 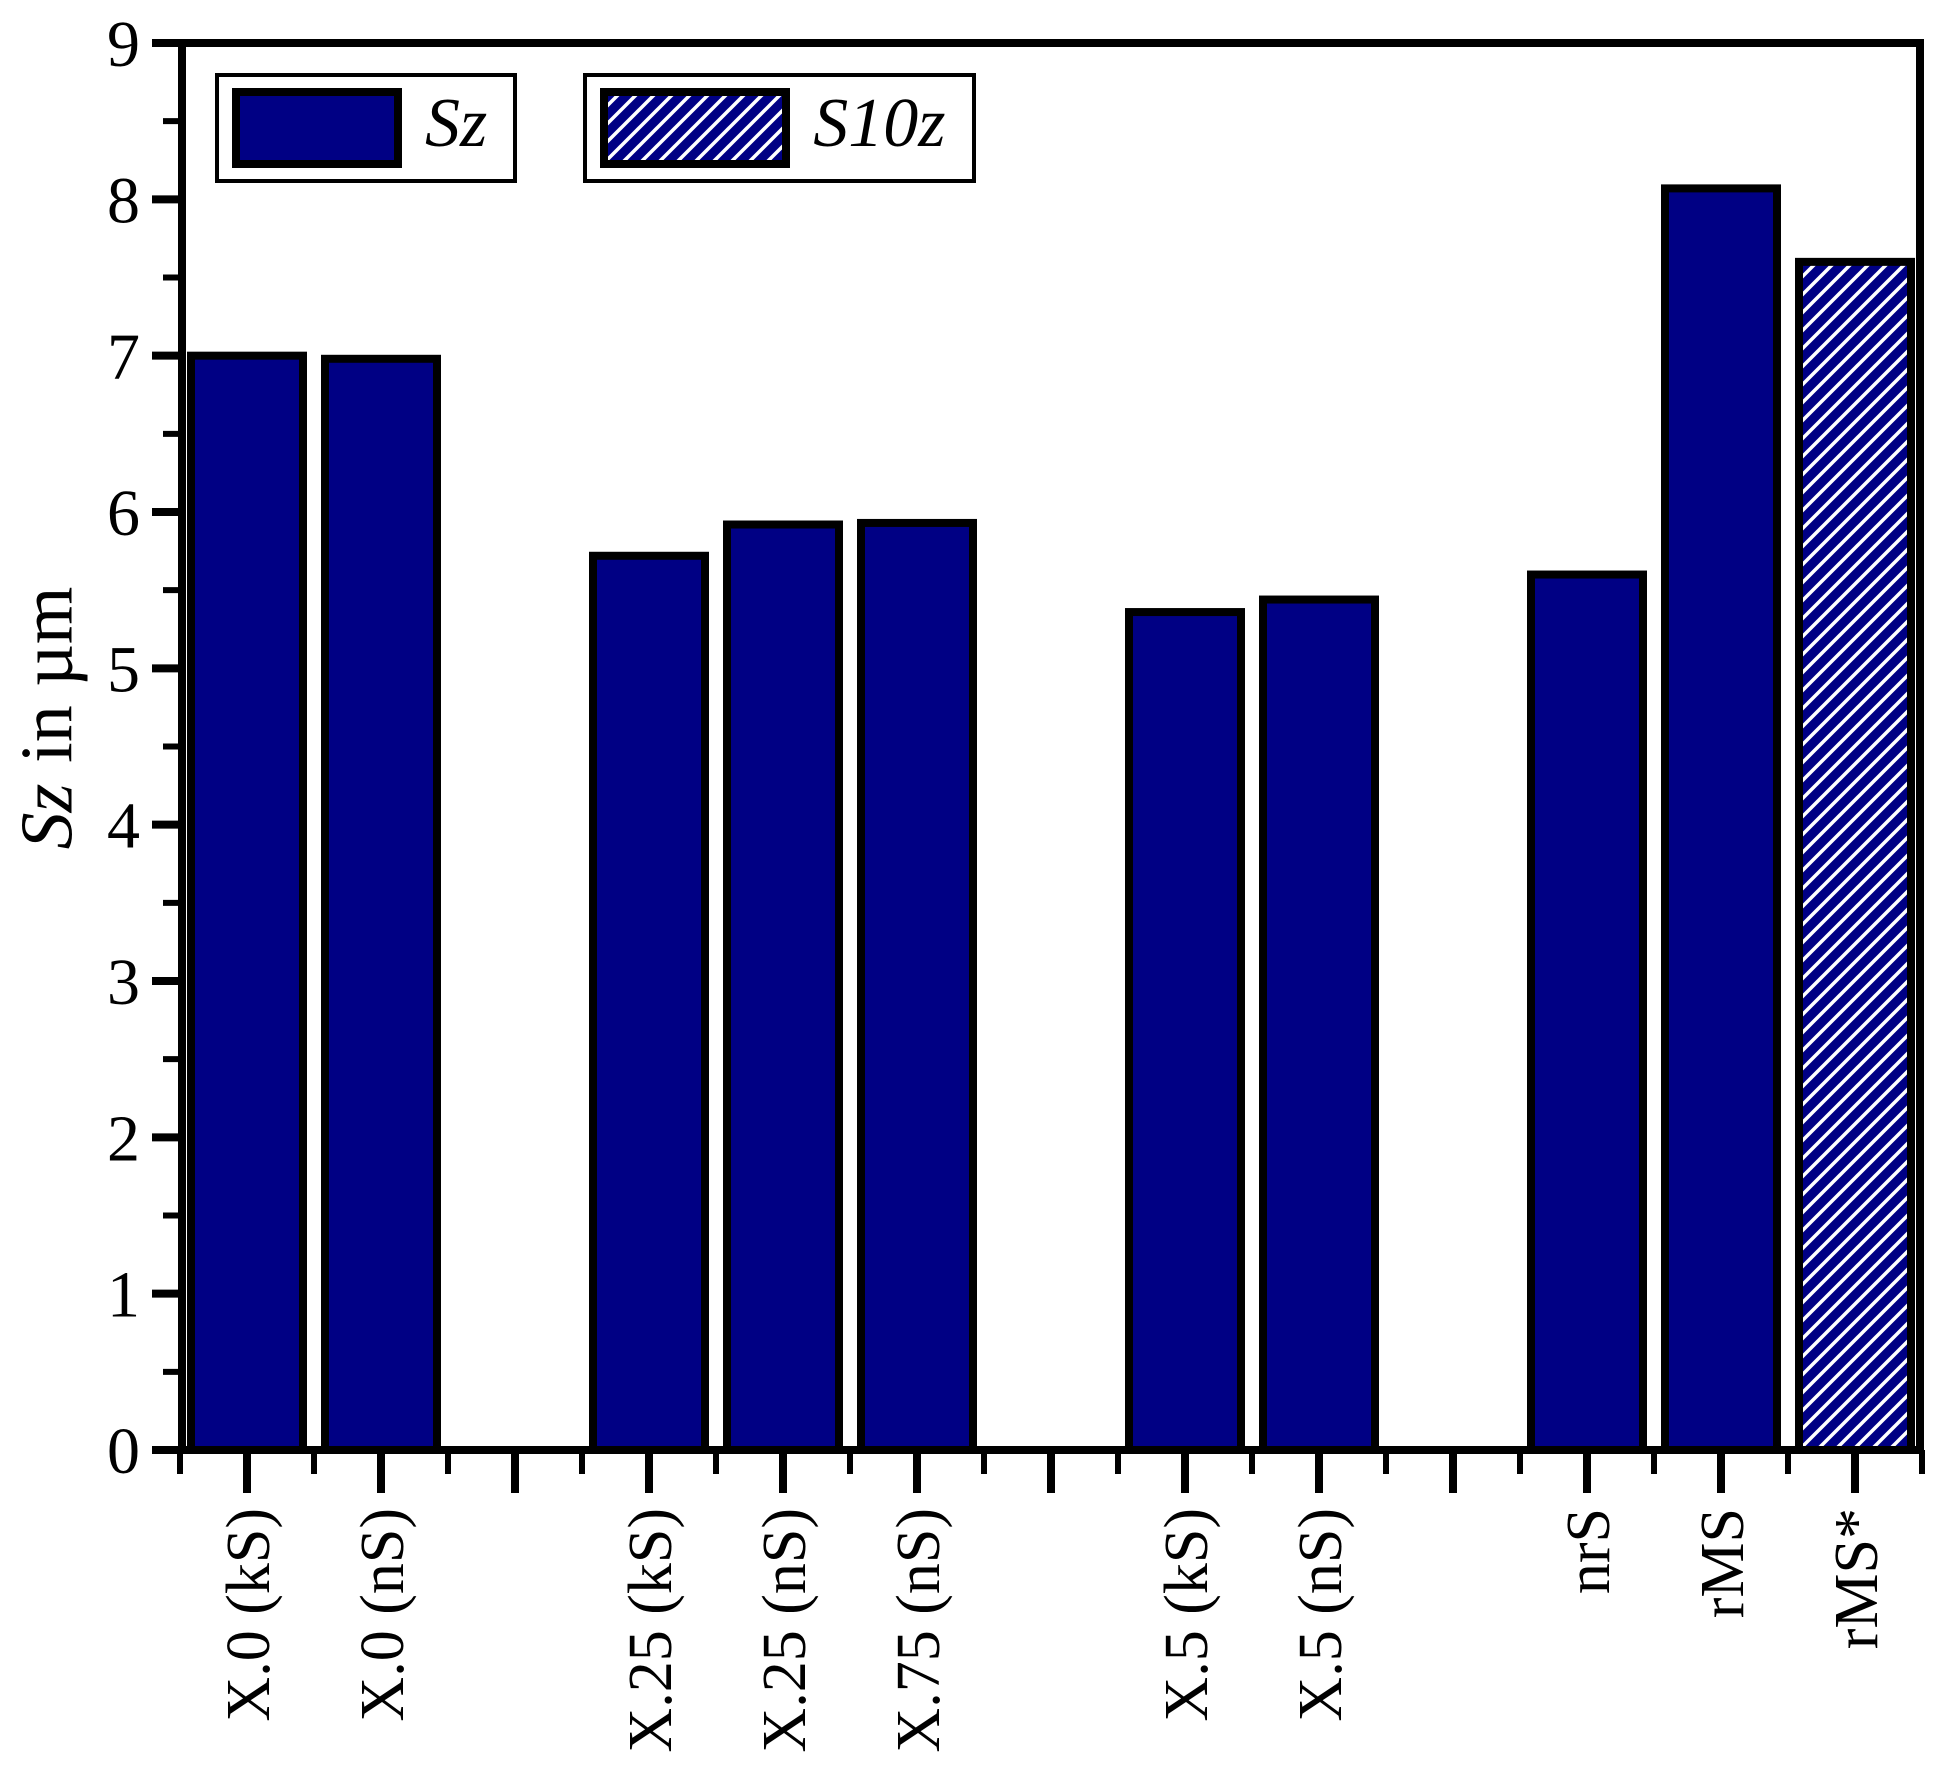 I want to click on x-tick-label-4: X.75 (nS), so click(x=919, y=1630).